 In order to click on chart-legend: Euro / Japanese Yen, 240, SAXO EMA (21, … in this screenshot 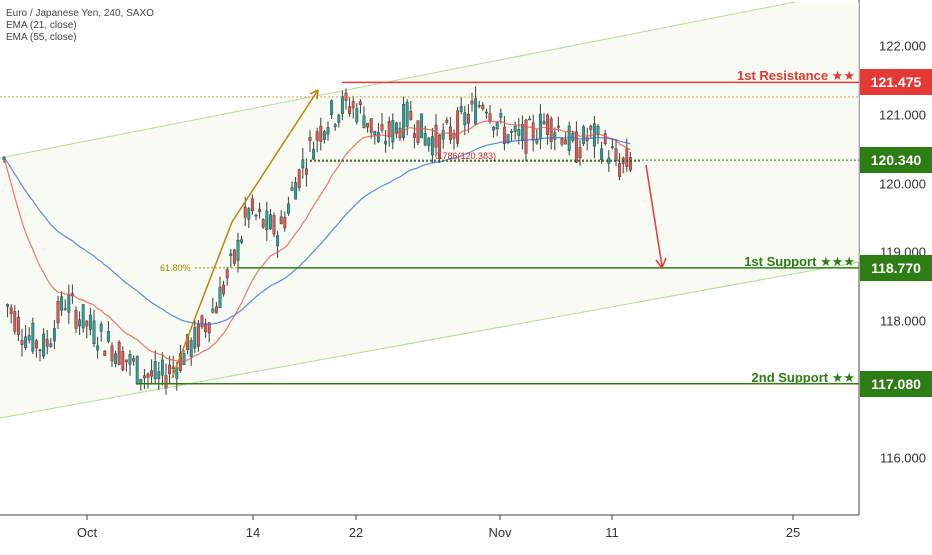, I will do `click(80, 26)`.